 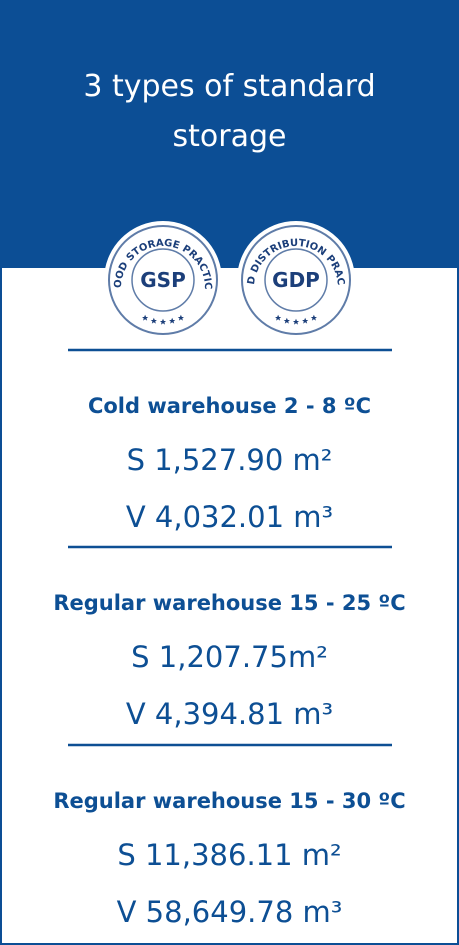 I want to click on title: 3 types of standard, so click(x=229, y=86).